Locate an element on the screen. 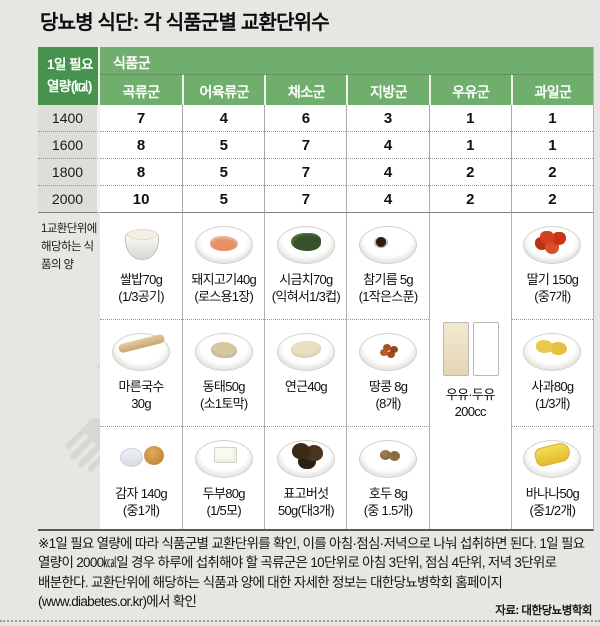  food-name: 쌀밥70g is located at coordinates (141, 279).